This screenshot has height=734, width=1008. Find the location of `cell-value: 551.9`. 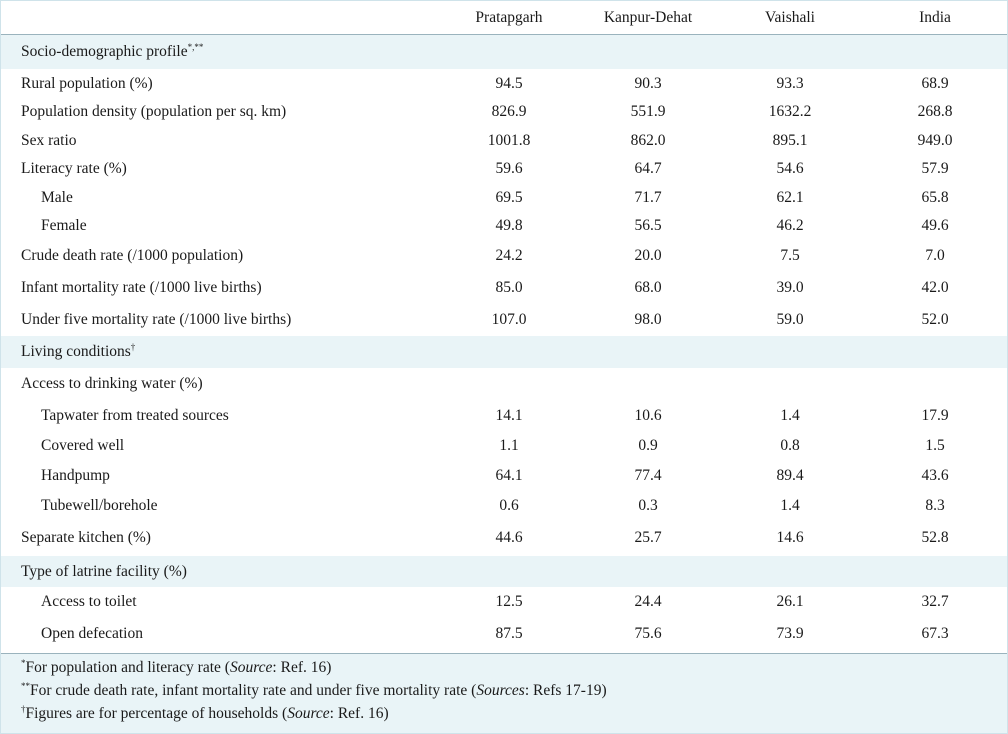

cell-value: 551.9 is located at coordinates (648, 111).